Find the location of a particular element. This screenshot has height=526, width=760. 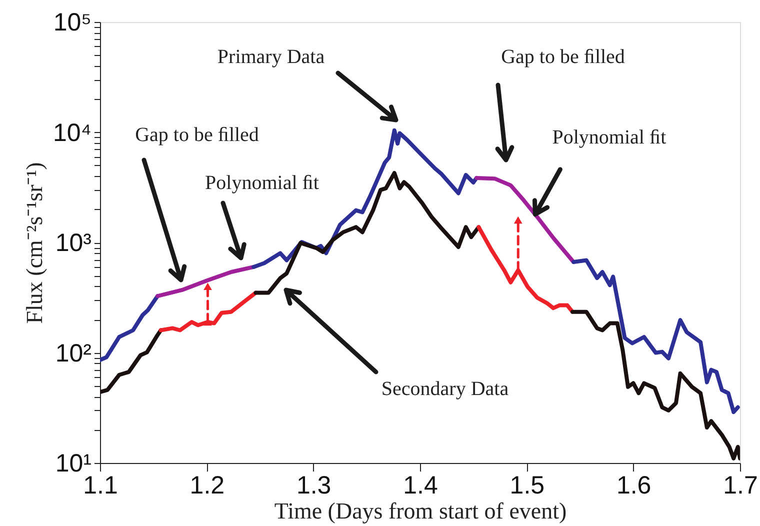

annotation: Primary Data is located at coordinates (271, 57).